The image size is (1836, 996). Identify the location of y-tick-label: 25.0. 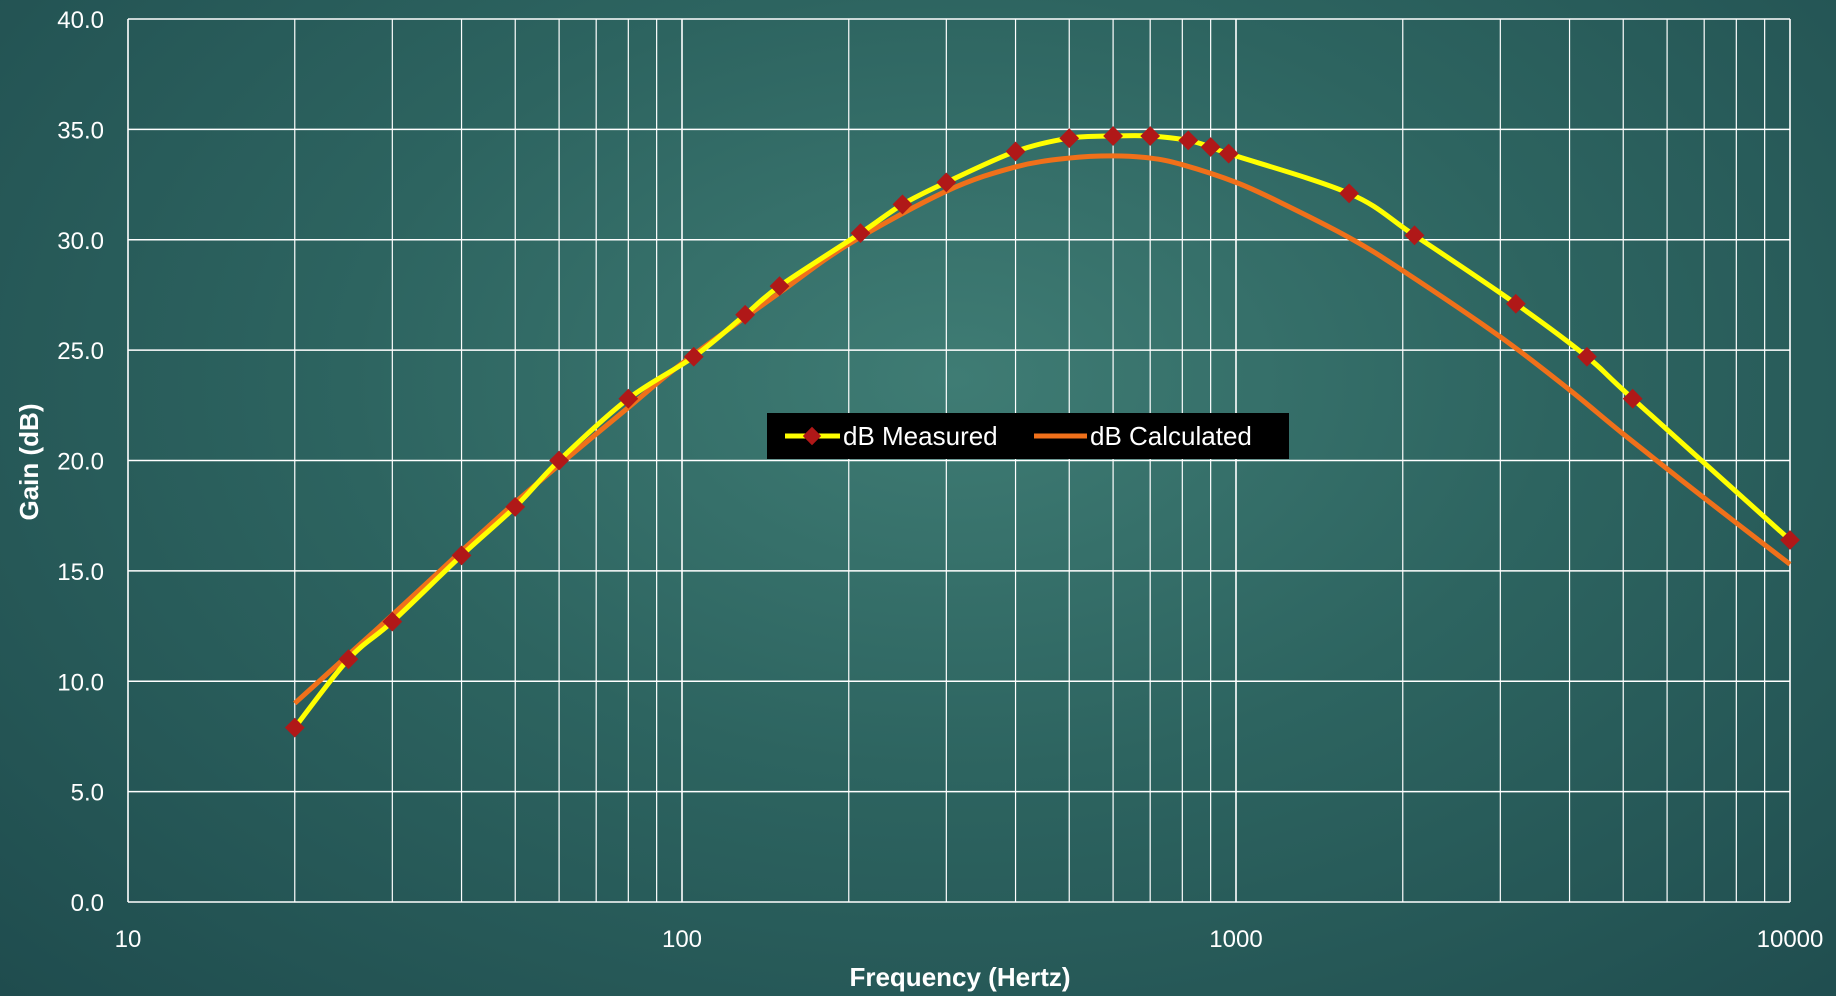
(80, 351).